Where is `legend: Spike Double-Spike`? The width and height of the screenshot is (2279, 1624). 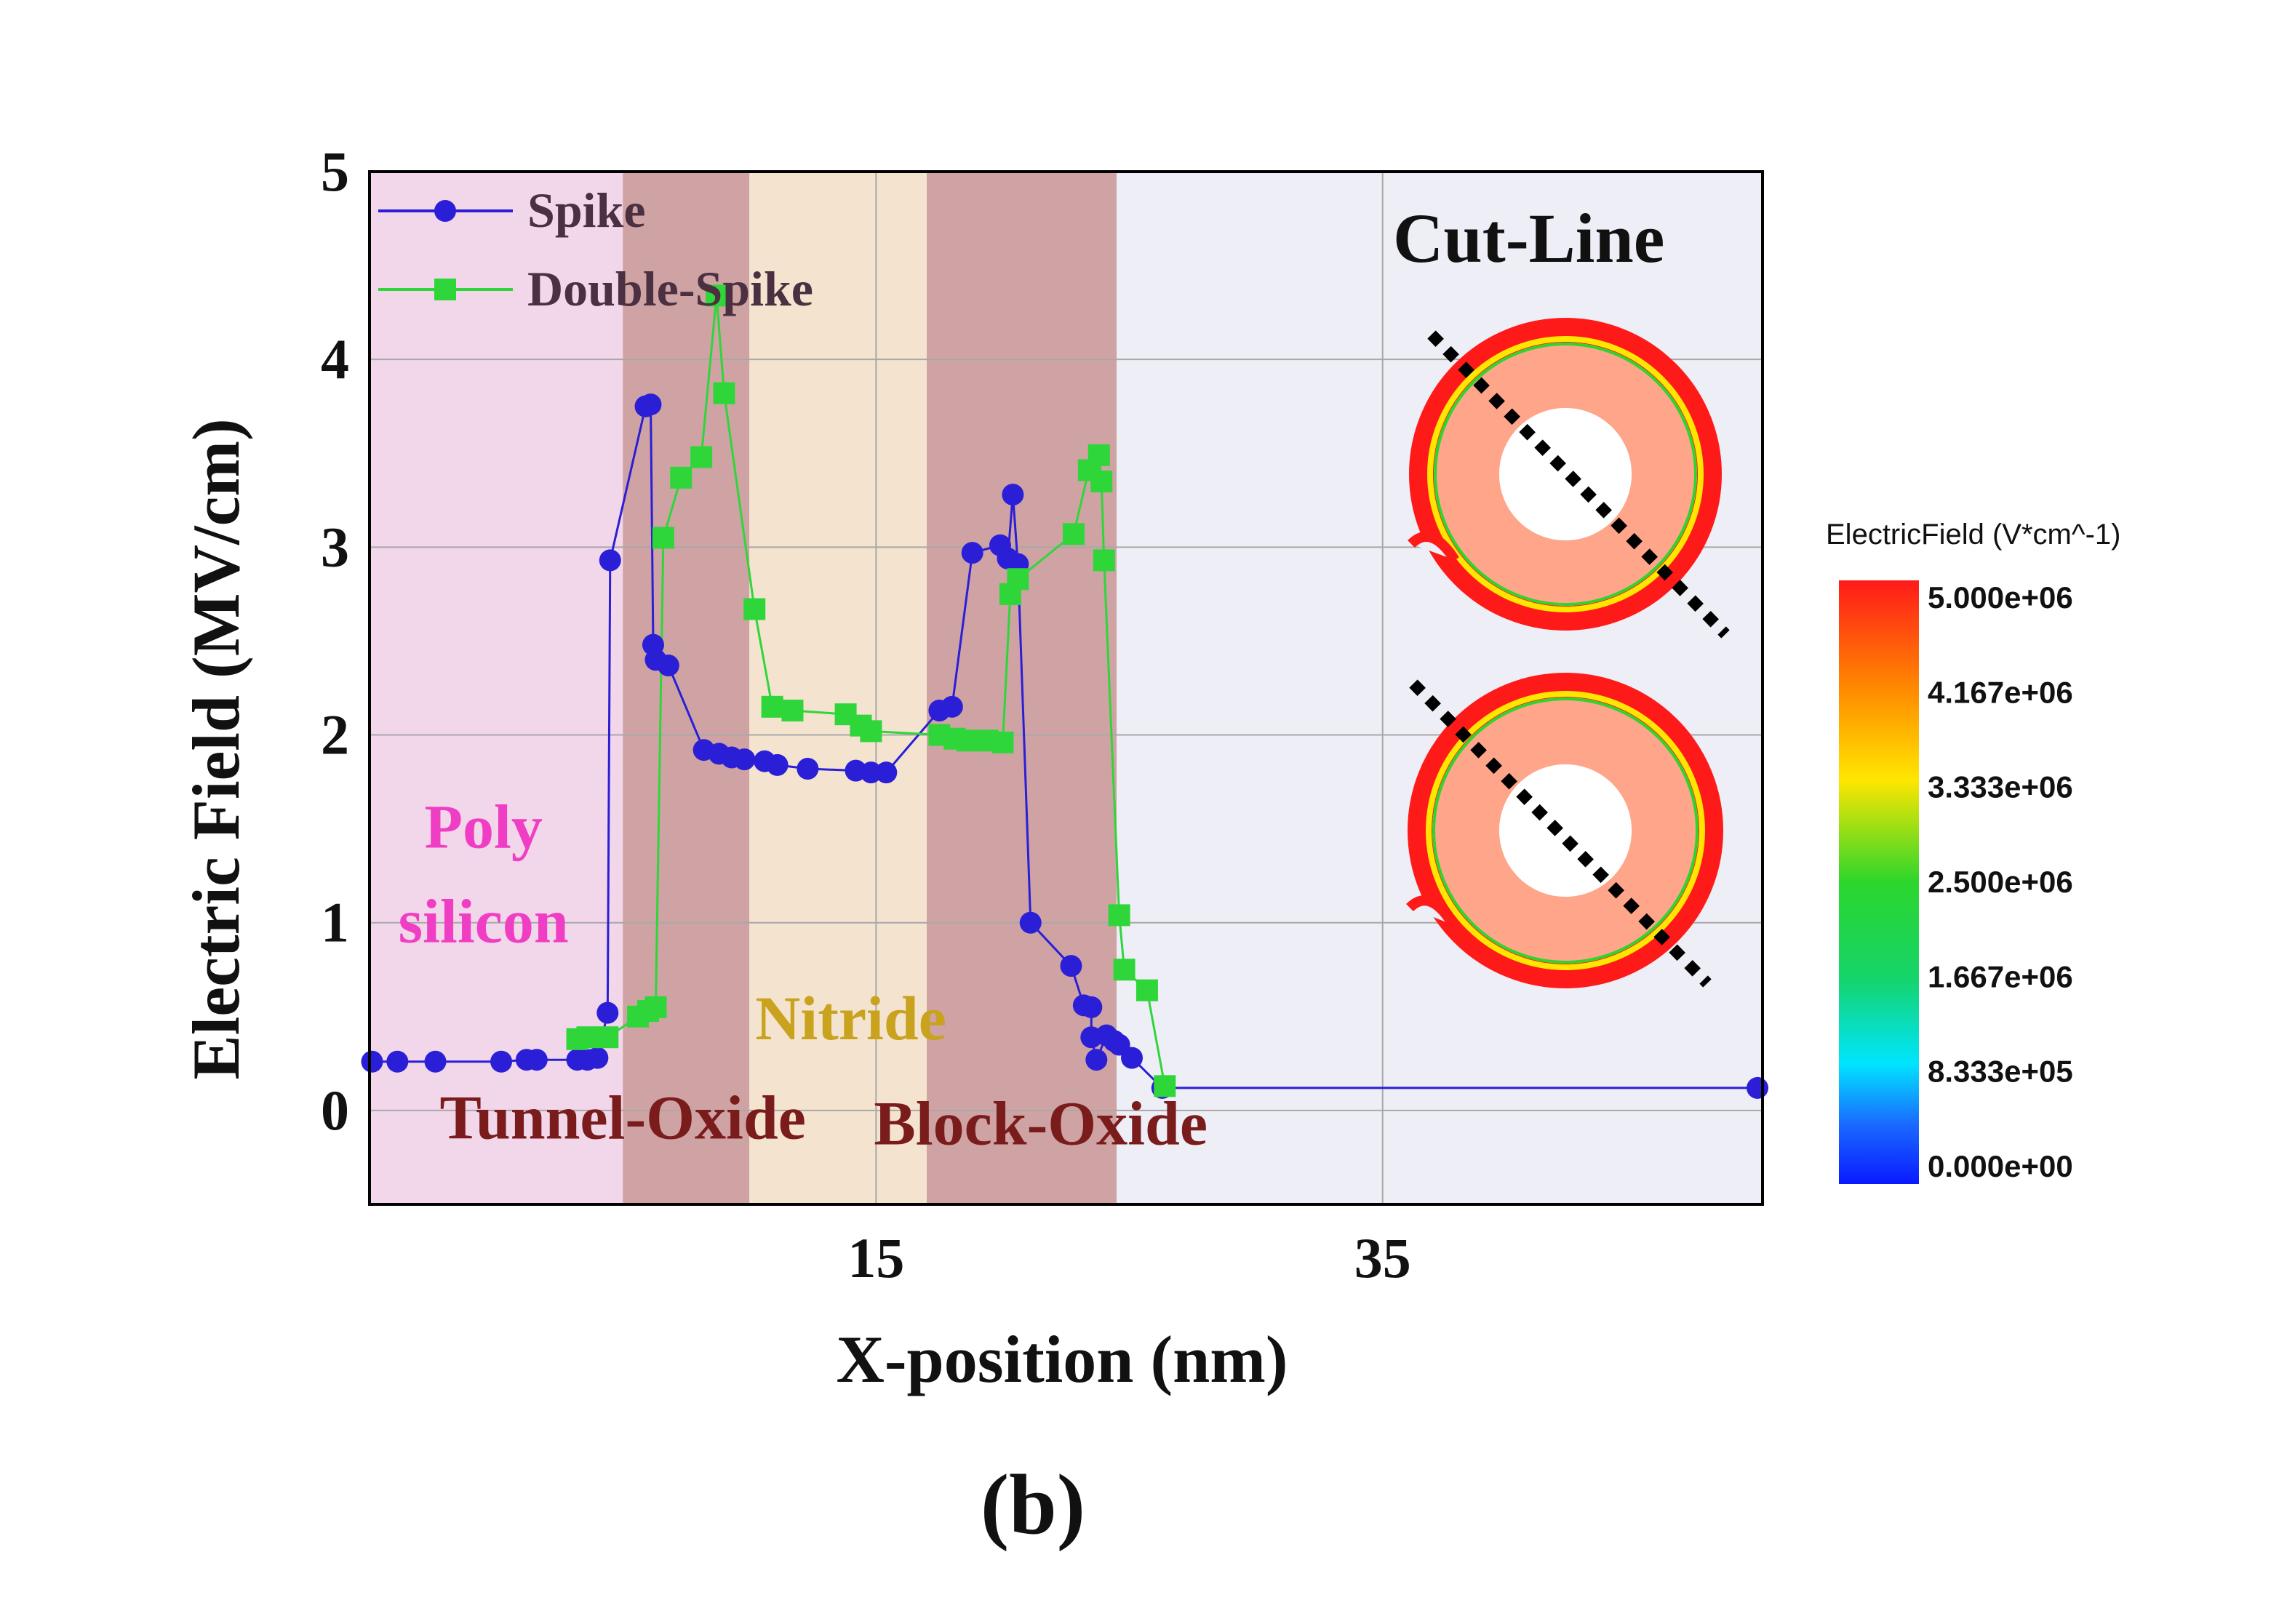
legend: Spike Double-Spike is located at coordinates (595, 249).